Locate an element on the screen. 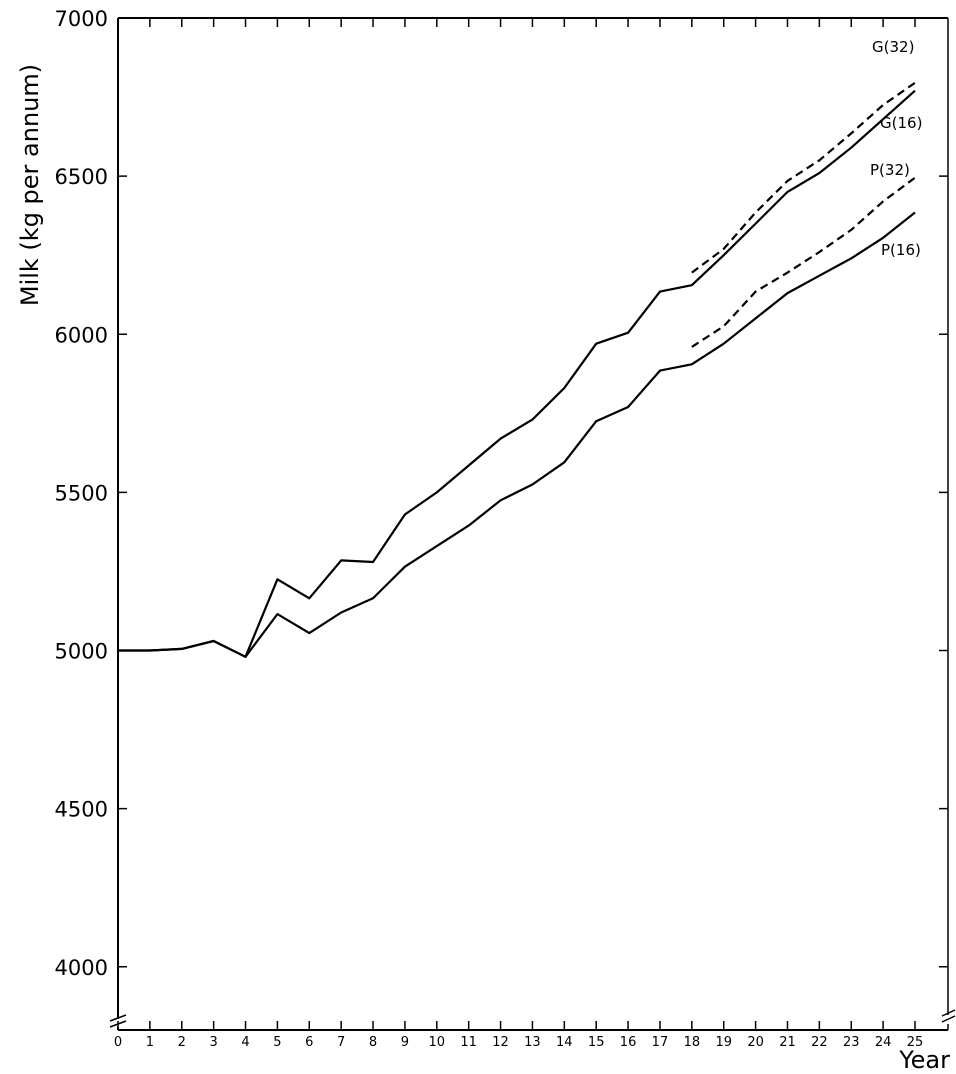  x-tick-label: 16 is located at coordinates (628, 1042).